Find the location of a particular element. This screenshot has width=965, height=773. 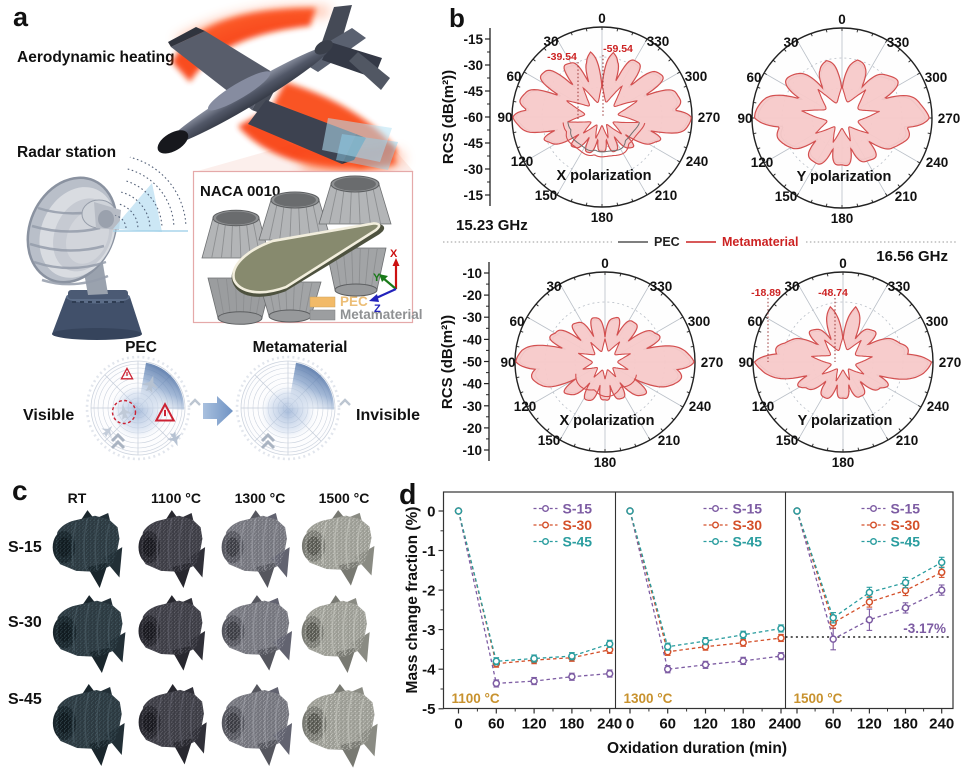

svg-text: S-45 is located at coordinates (578, 542).